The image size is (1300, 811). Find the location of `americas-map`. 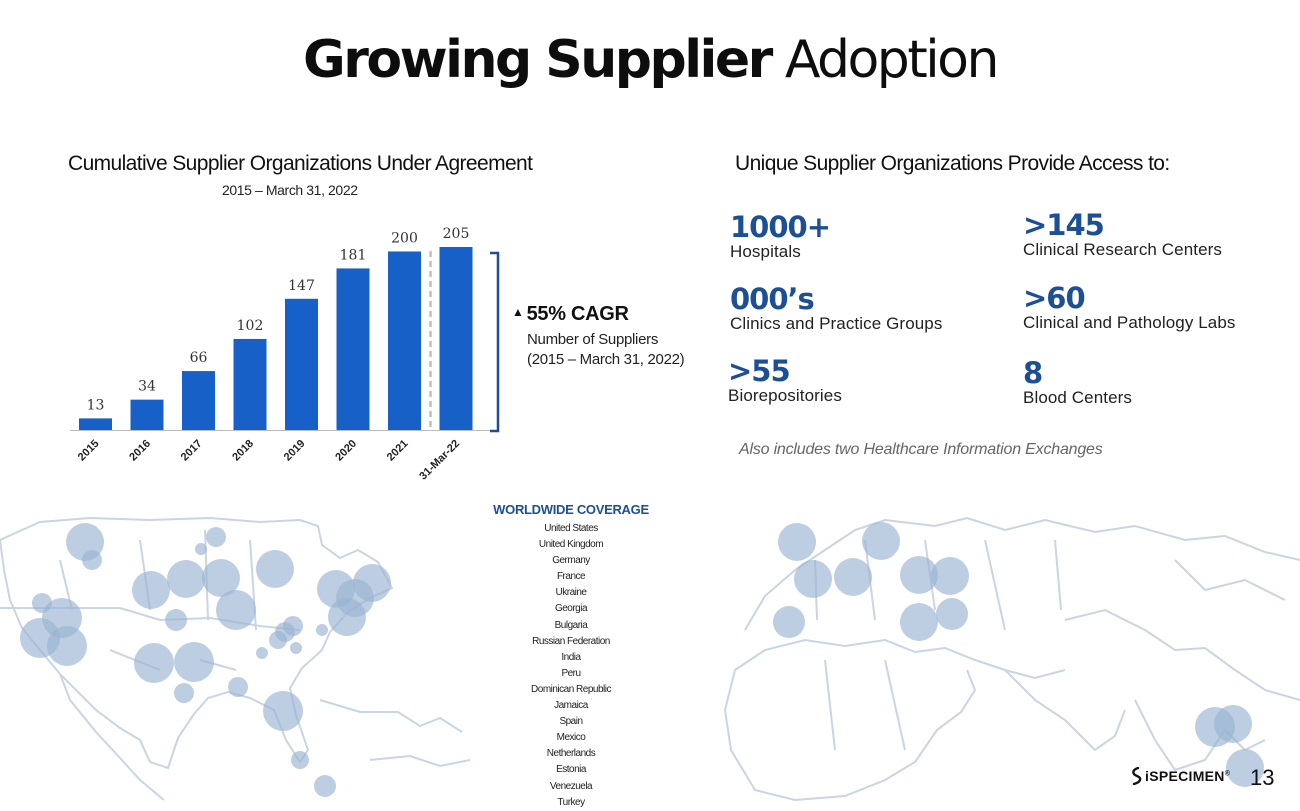

americas-map is located at coordinates (235, 658).